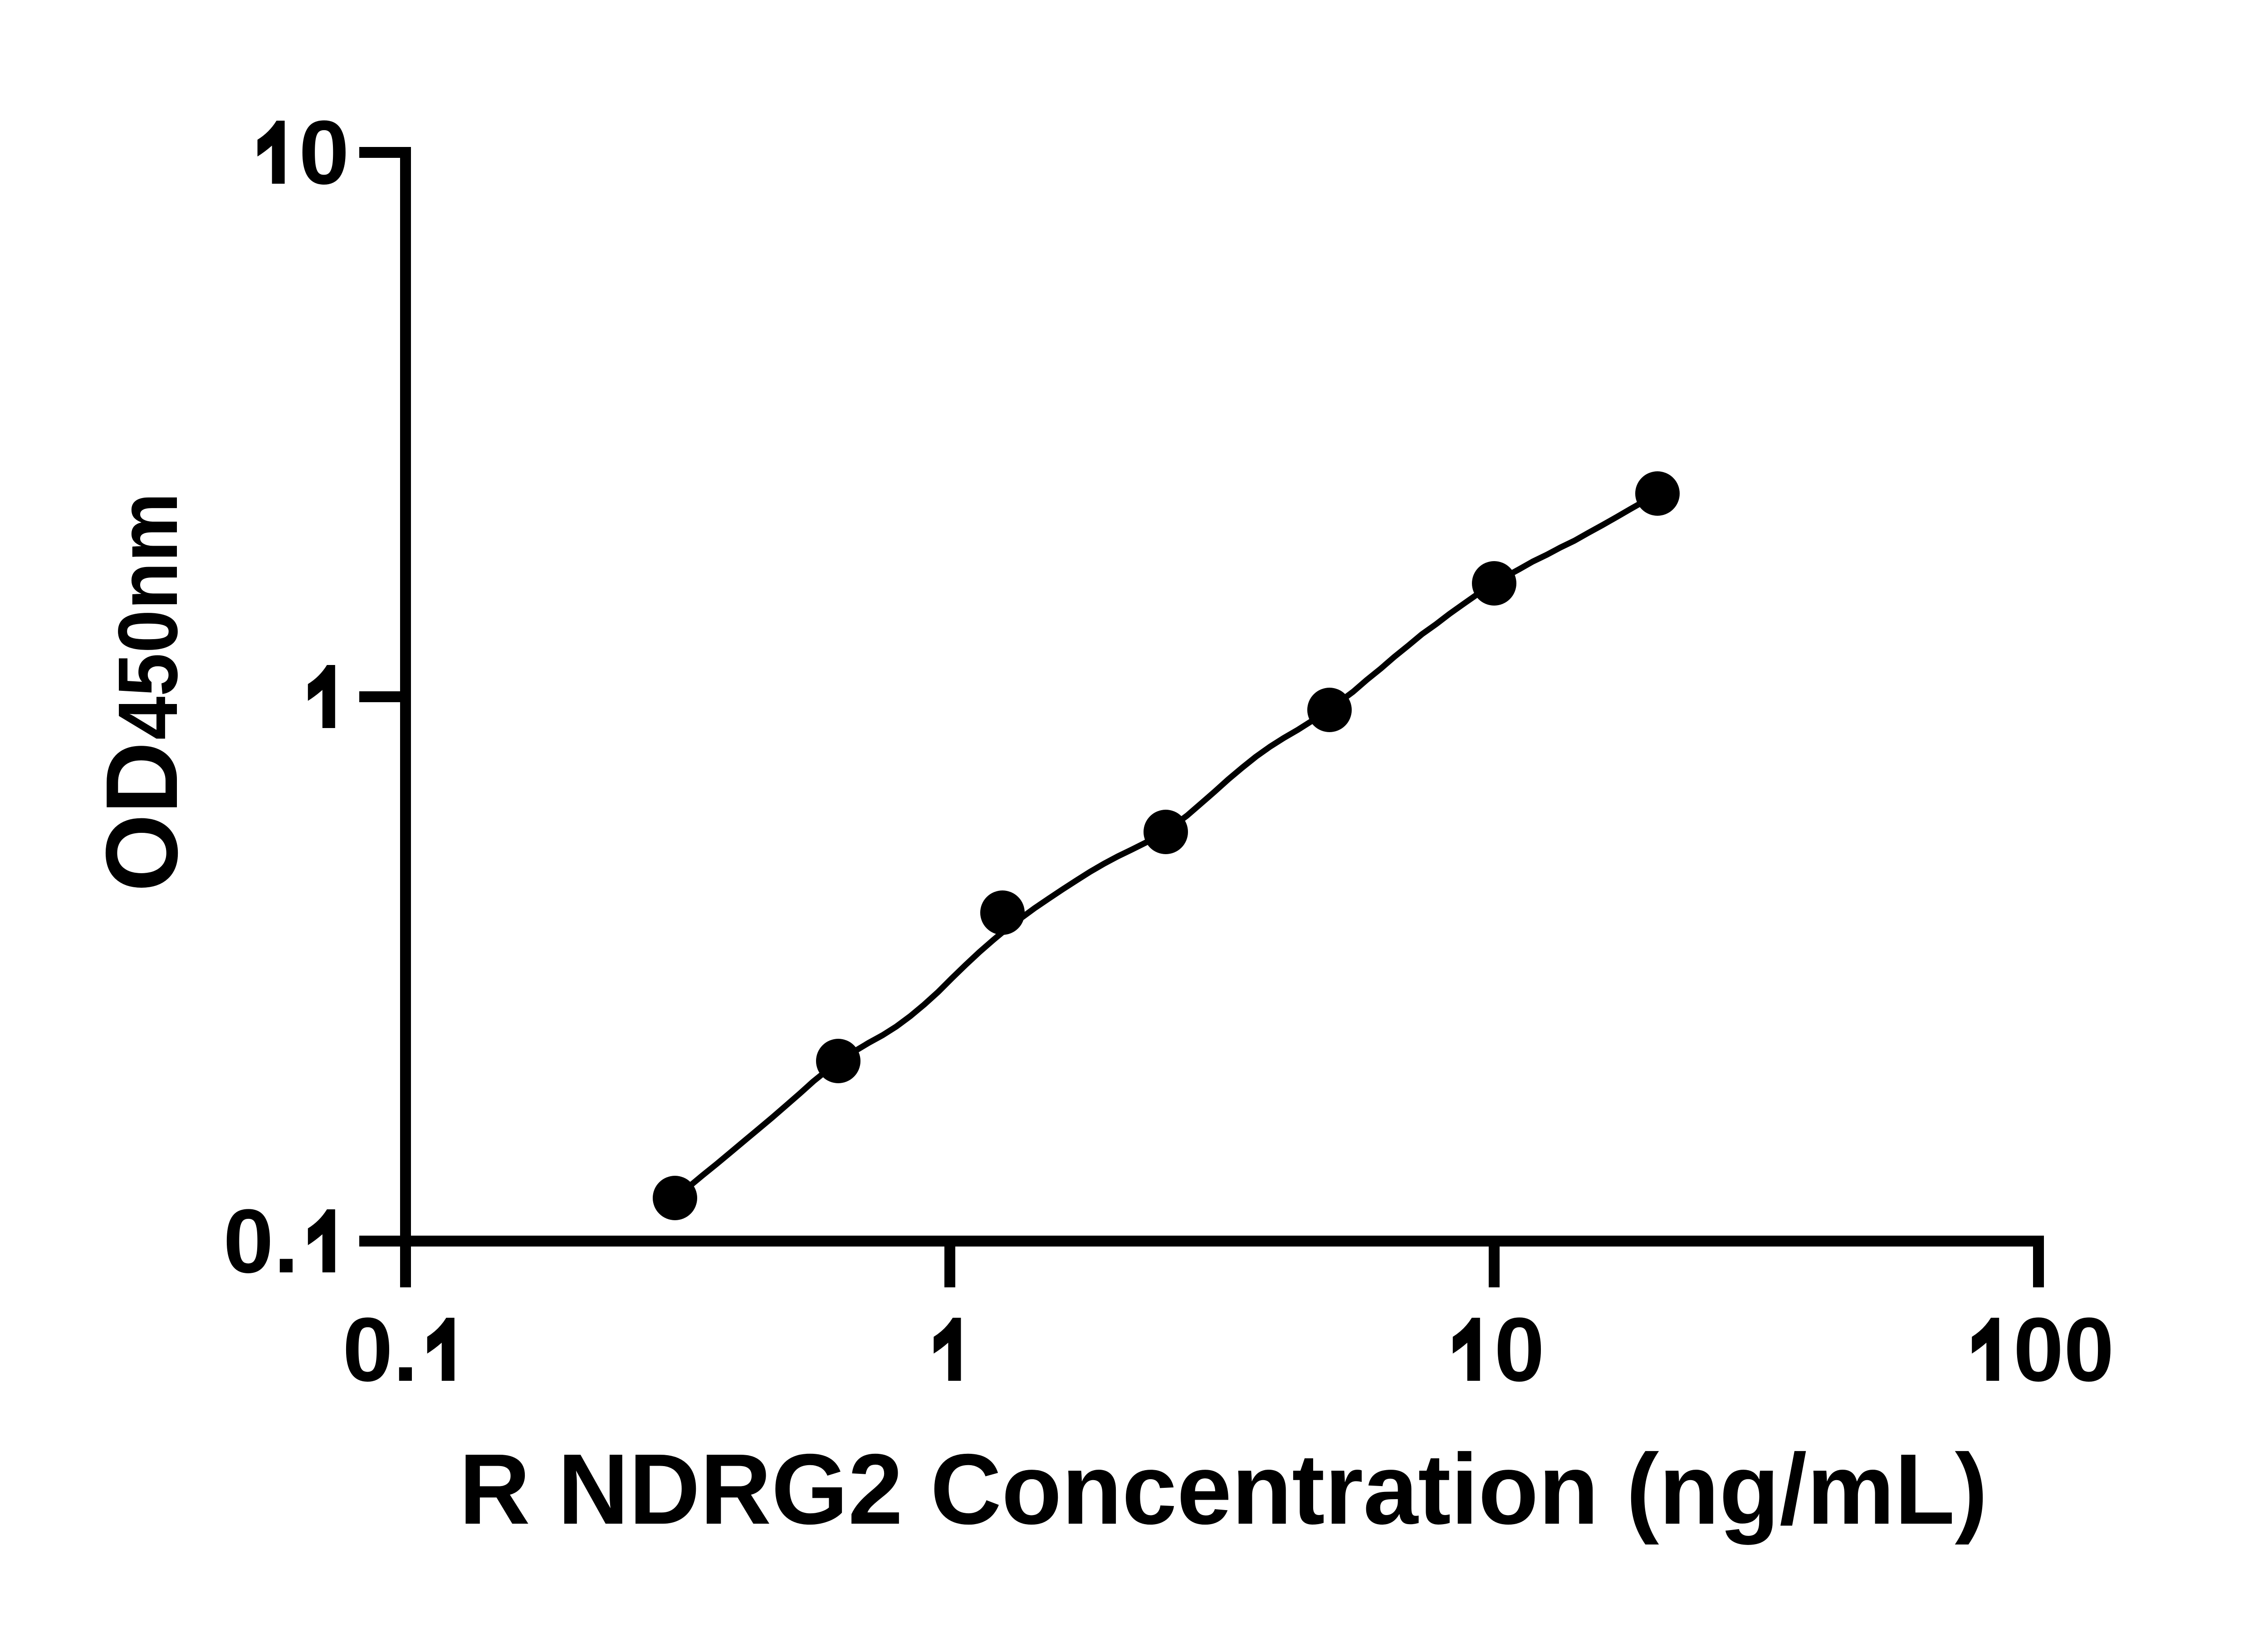 The width and height of the screenshot is (2268, 1633). Describe the element at coordinates (148, 616) in the screenshot. I see `svg-text: 450nm` at that location.